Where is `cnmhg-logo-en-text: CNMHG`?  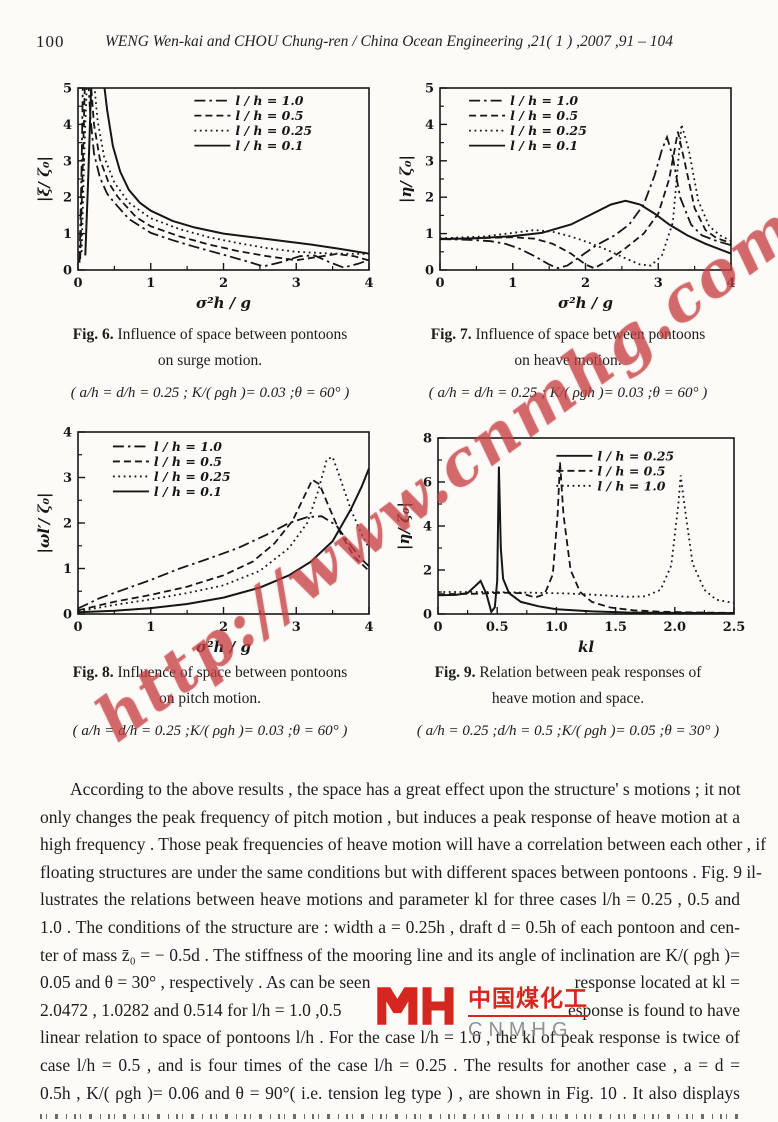 cnmhg-logo-en-text: CNMHG is located at coordinates (521, 1030).